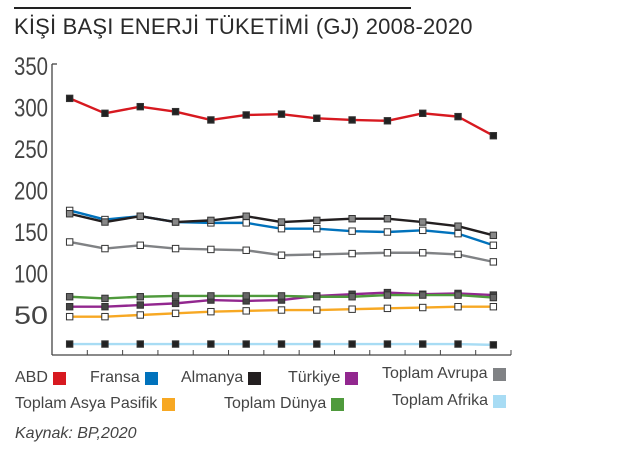  I want to click on legend-item-toplam-avrupa: Toplam Avrupa, so click(444, 374).